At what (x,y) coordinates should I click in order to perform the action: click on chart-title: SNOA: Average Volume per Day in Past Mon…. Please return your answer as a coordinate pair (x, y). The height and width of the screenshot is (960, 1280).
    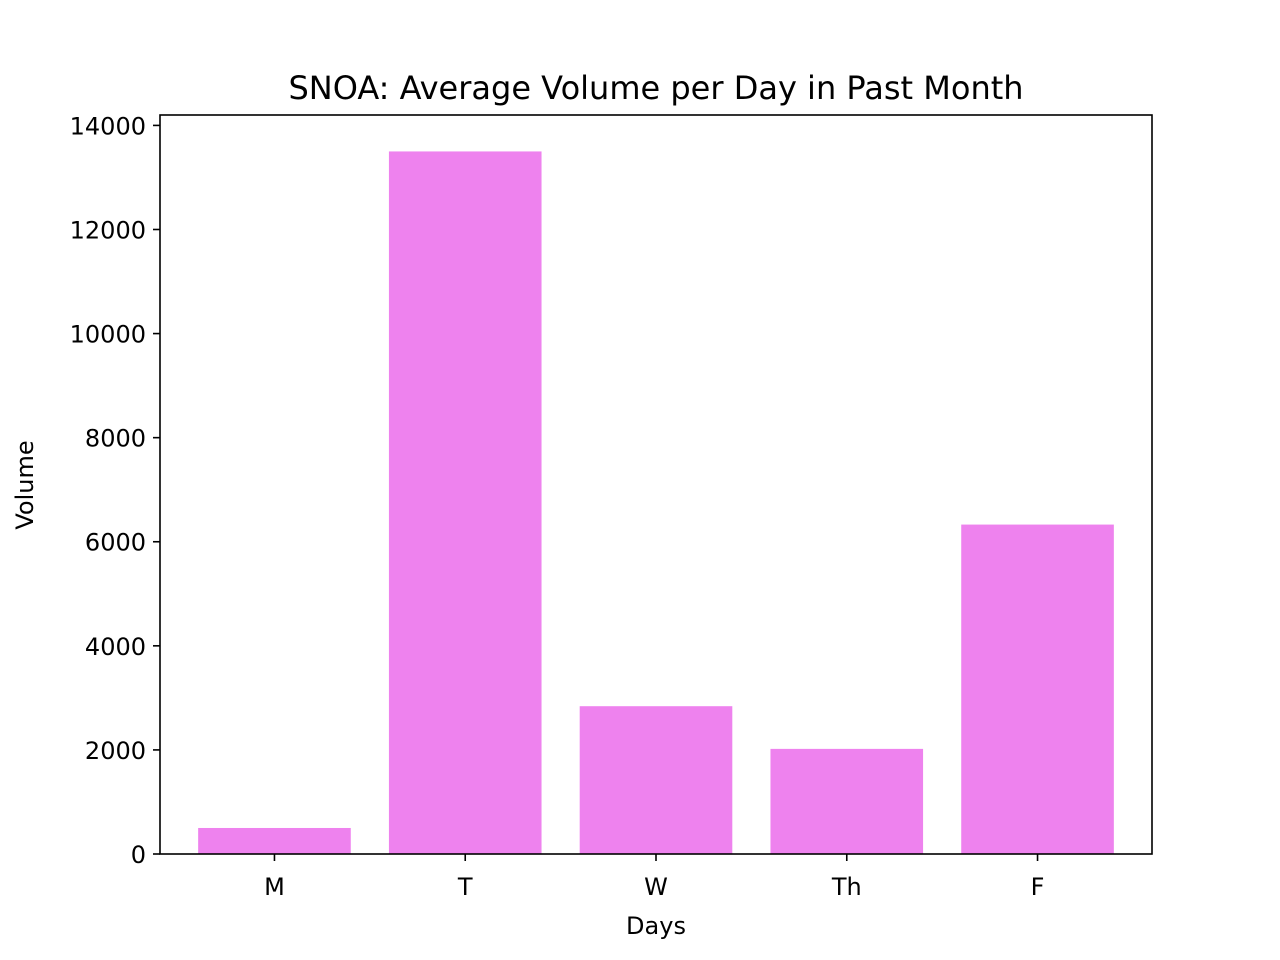
    Looking at the image, I should click on (655, 88).